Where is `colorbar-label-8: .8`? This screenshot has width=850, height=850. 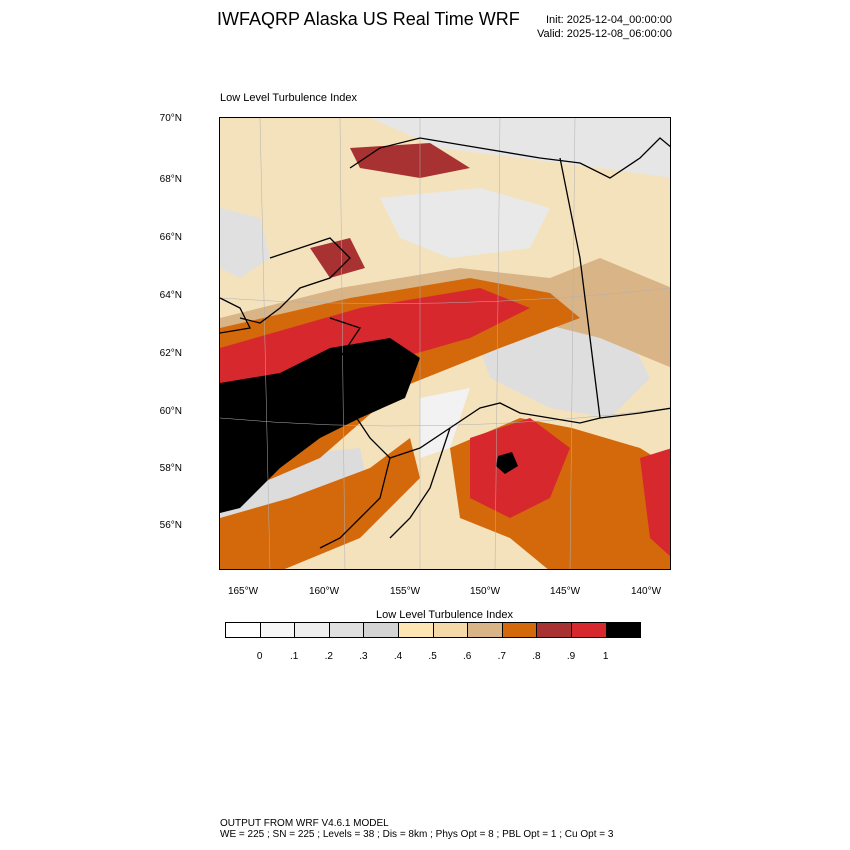
colorbar-label-8: .8 is located at coordinates (536, 656).